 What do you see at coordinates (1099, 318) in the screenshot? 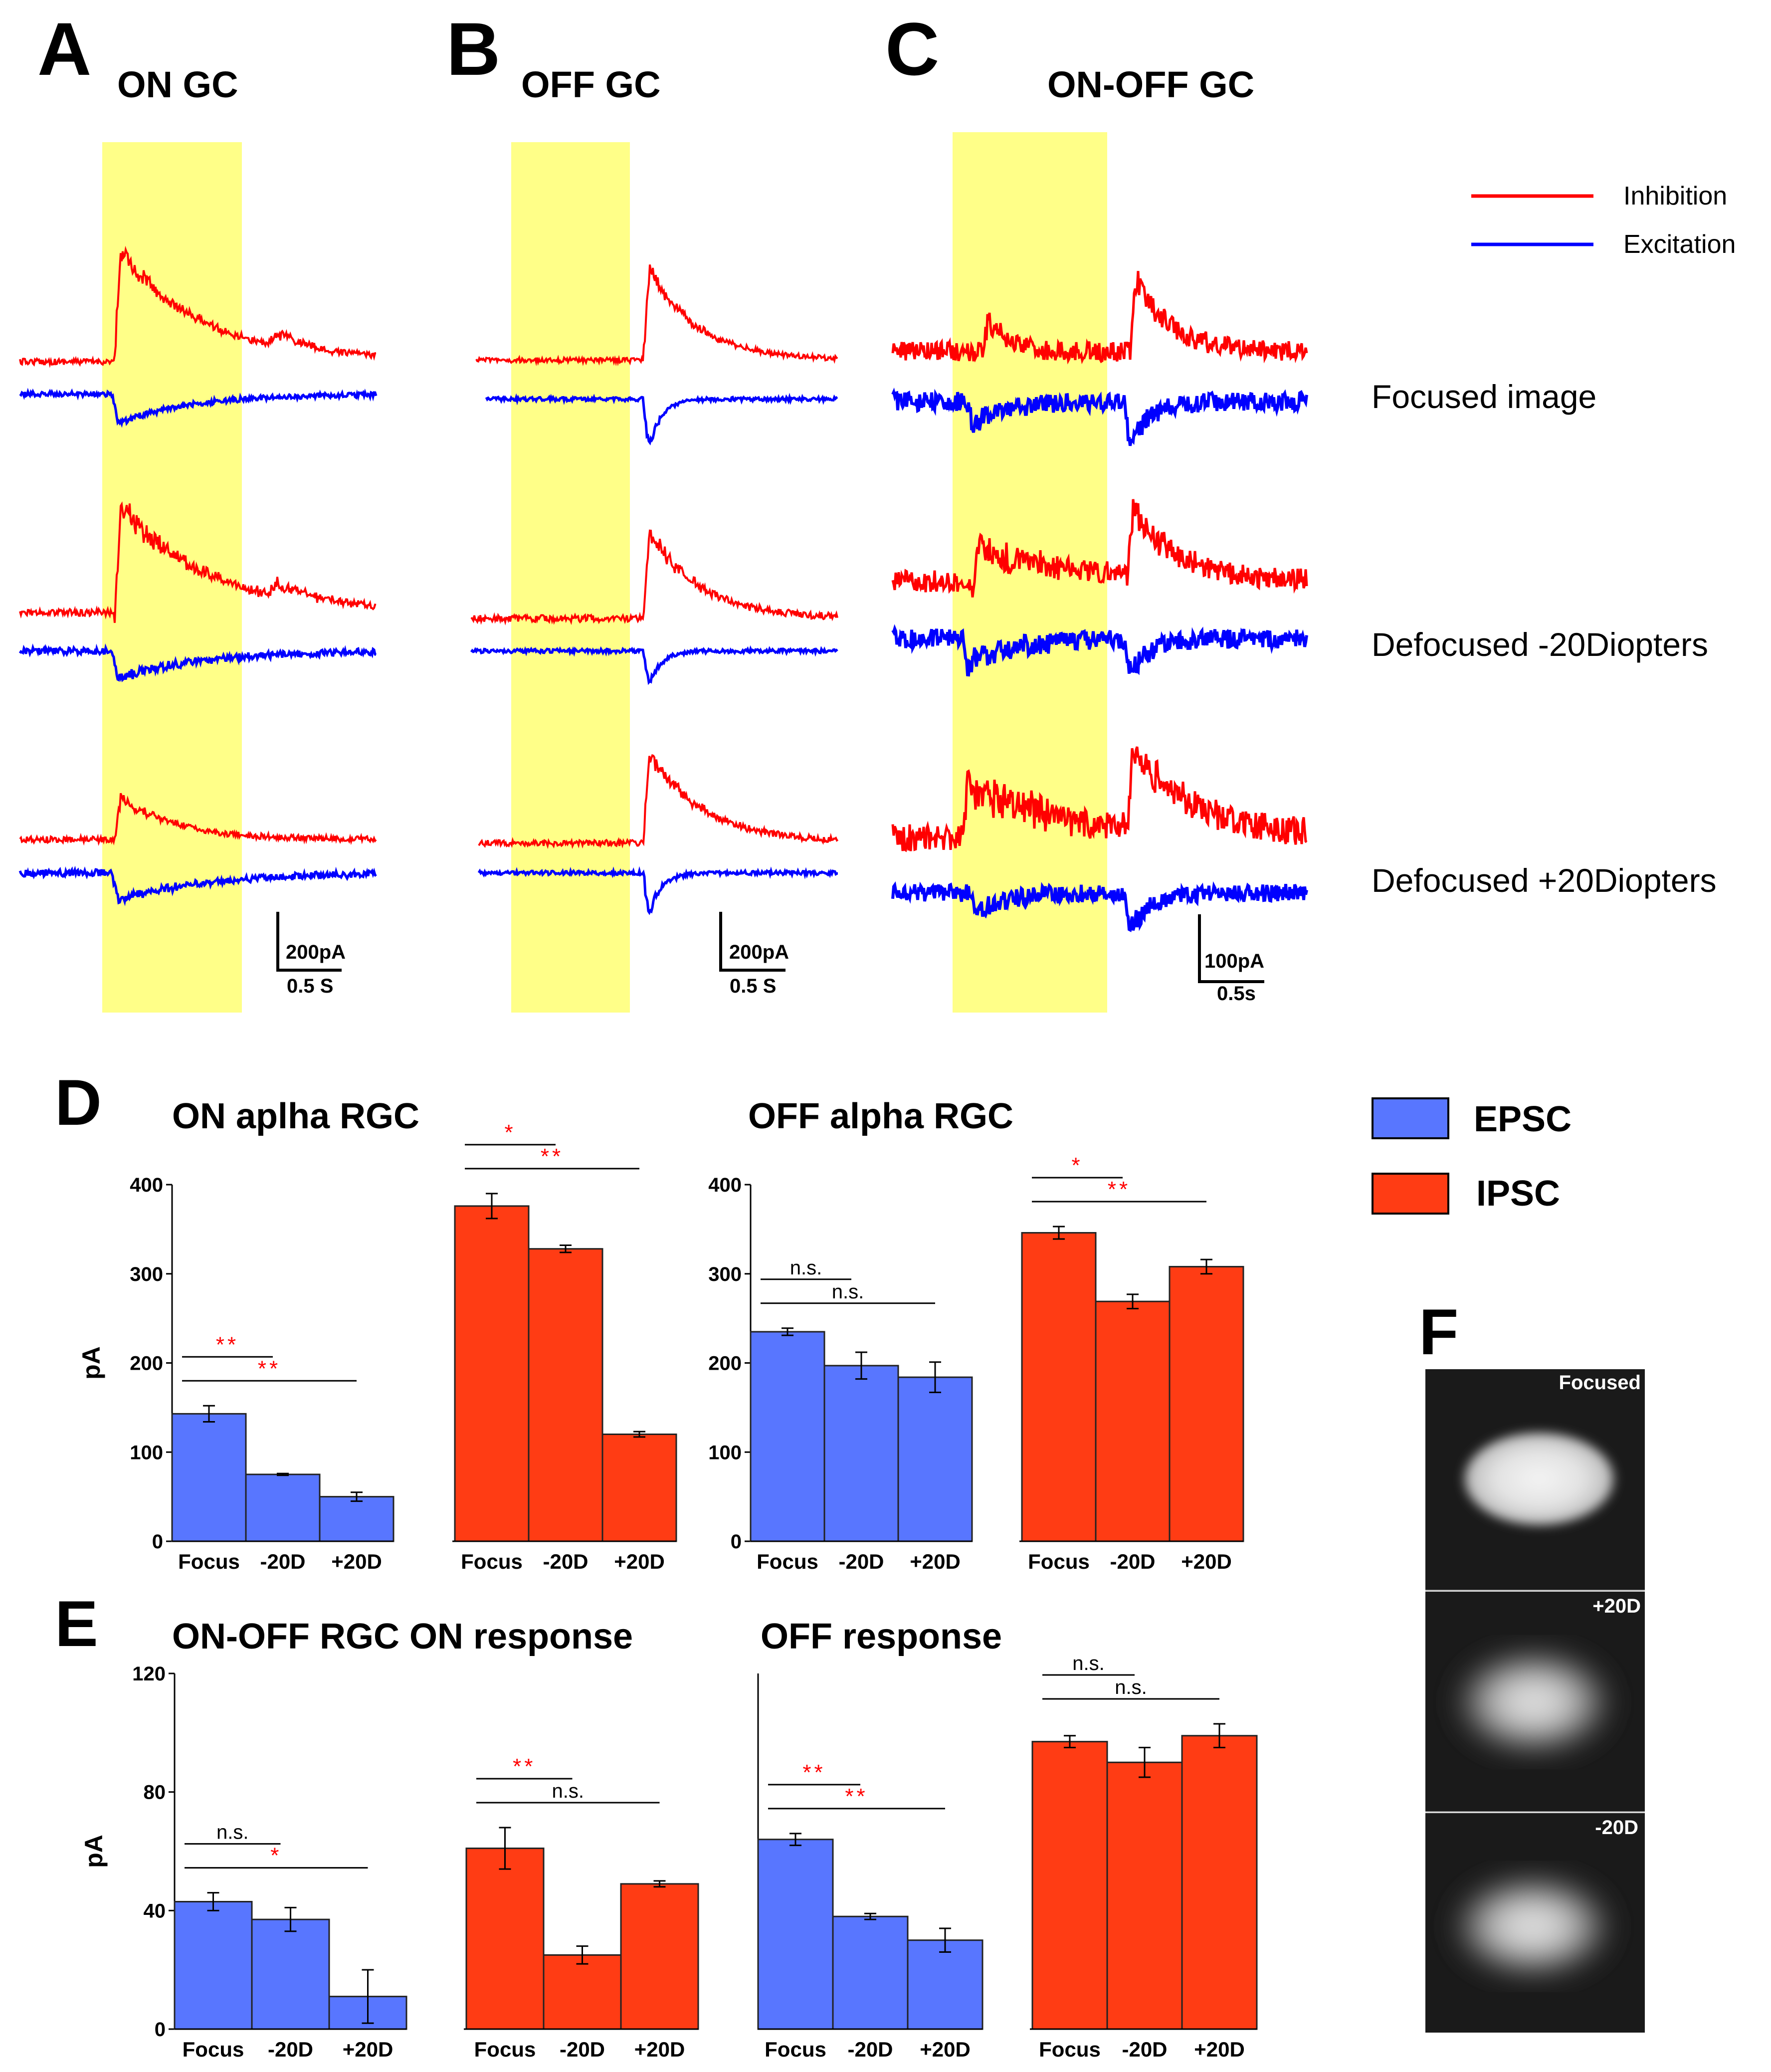
I see `trace-c-focused-inhibition` at bounding box center [1099, 318].